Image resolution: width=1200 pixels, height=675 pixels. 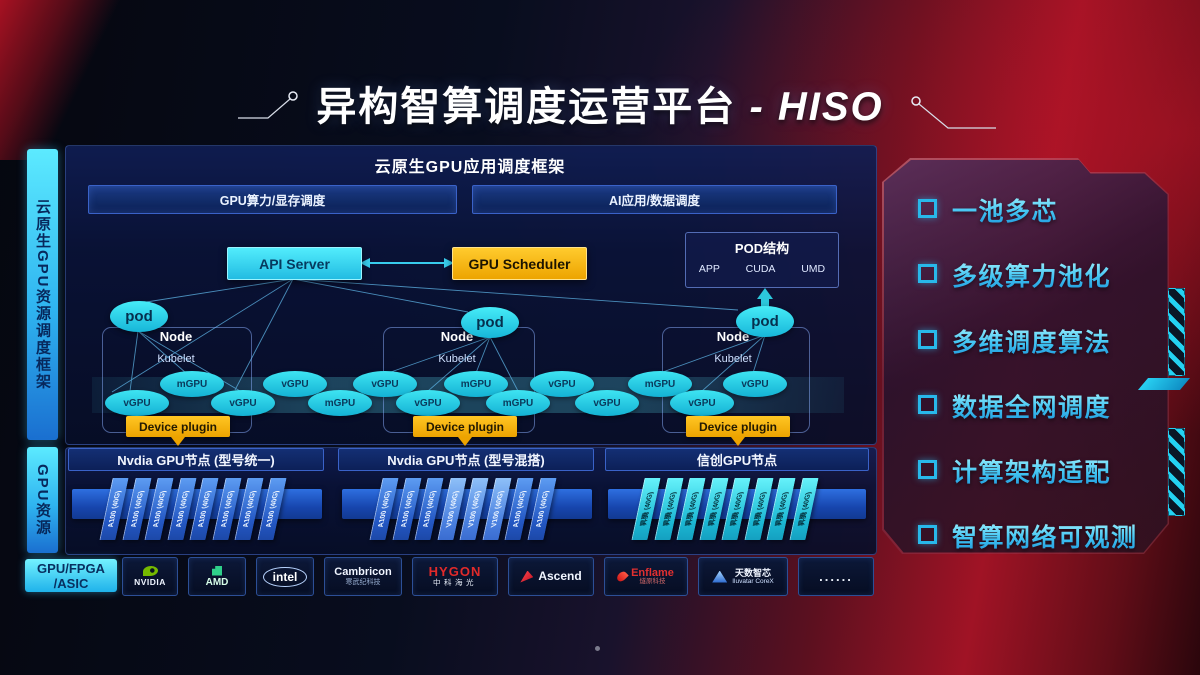 I want to click on vendor-nvidia-logo: NVIDIA, so click(x=150, y=576).